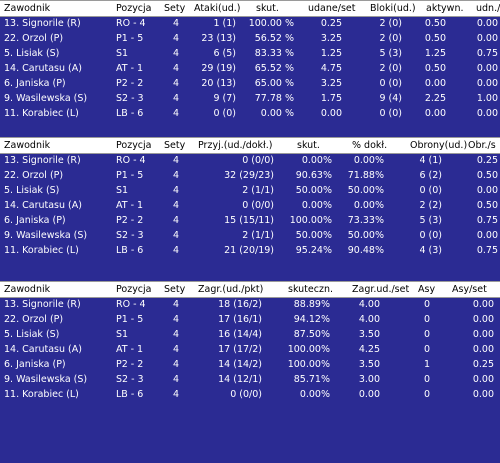 The width and height of the screenshot is (500, 463). I want to click on cell-position: S2 - 3, so click(130, 235).